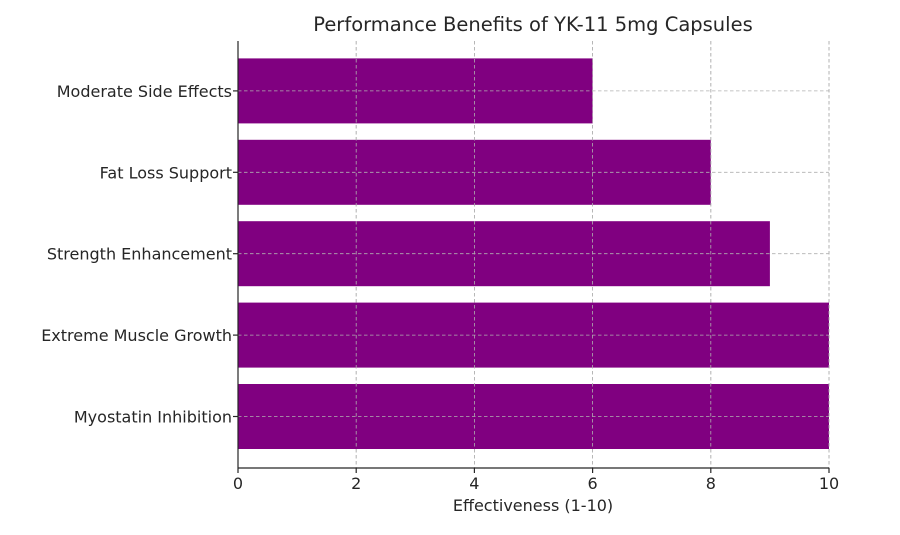 The width and height of the screenshot is (900, 535). Describe the element at coordinates (166, 172) in the screenshot. I see `y-category-label: Fat Loss Support` at that location.